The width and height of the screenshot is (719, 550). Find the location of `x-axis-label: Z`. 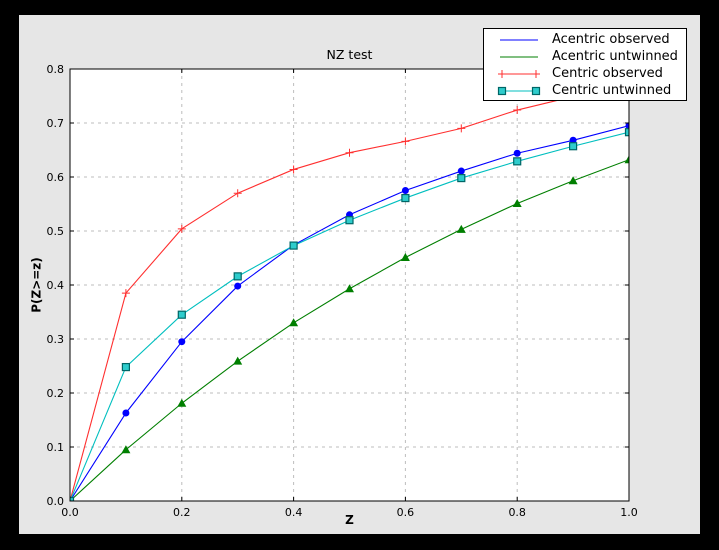

x-axis-label: Z is located at coordinates (349, 520).